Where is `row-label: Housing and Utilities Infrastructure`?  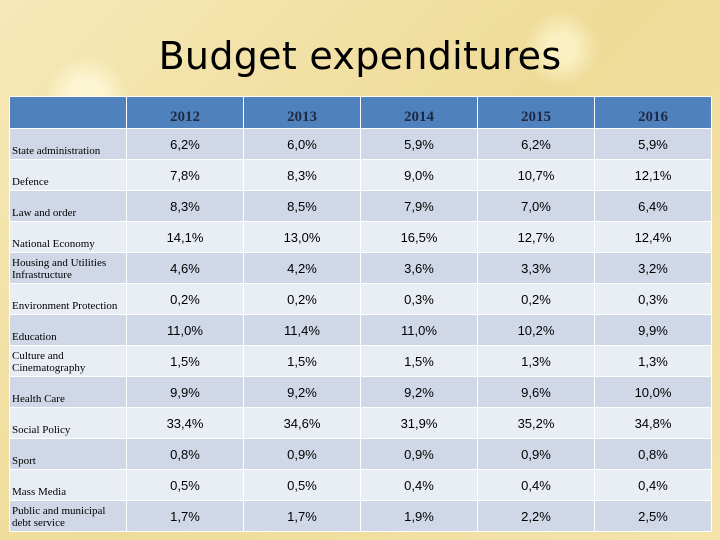
row-label: Housing and Utilities Infrastructure is located at coordinates (68, 268).